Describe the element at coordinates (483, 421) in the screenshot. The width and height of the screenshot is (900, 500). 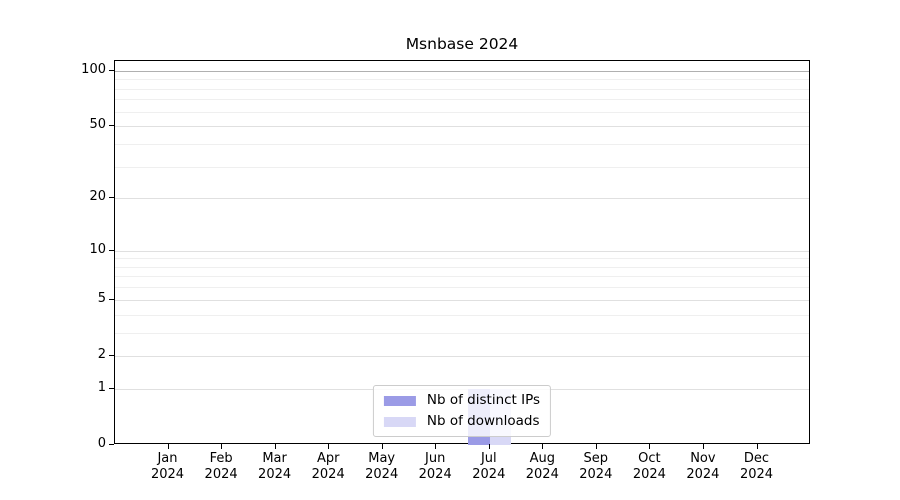
I see `legend-entry-label: Nb of downloads` at that location.